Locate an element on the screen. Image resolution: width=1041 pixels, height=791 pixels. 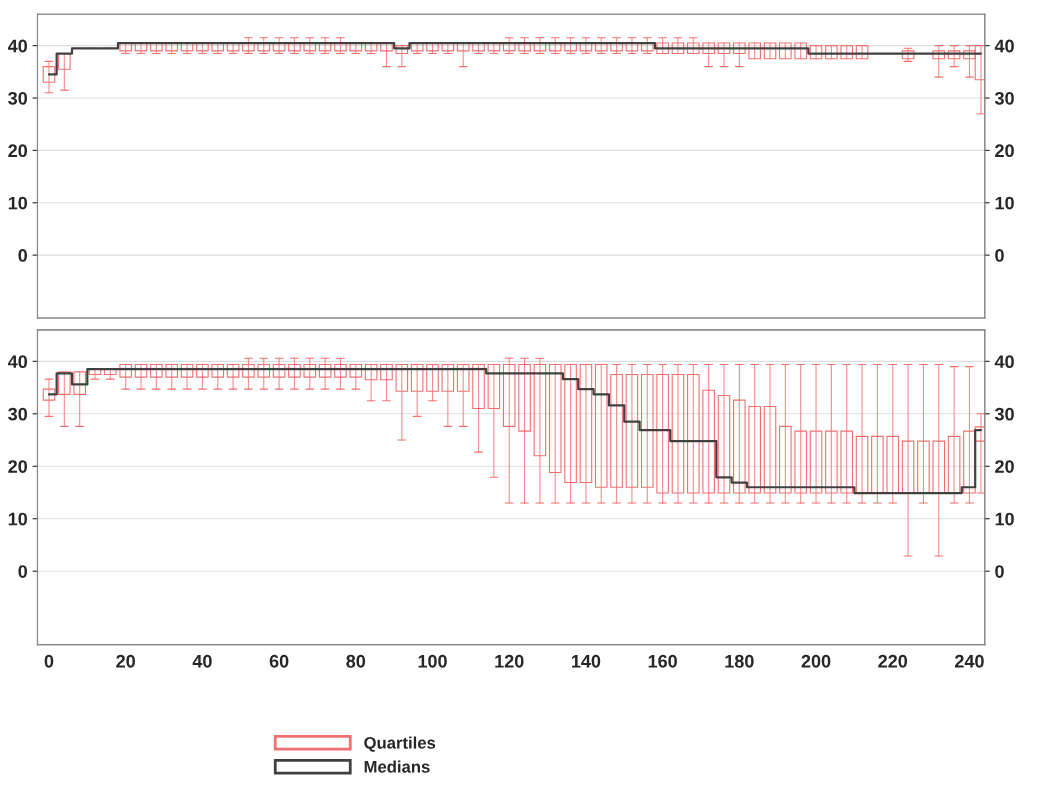
legend-label: Quartiles is located at coordinates (400, 744).